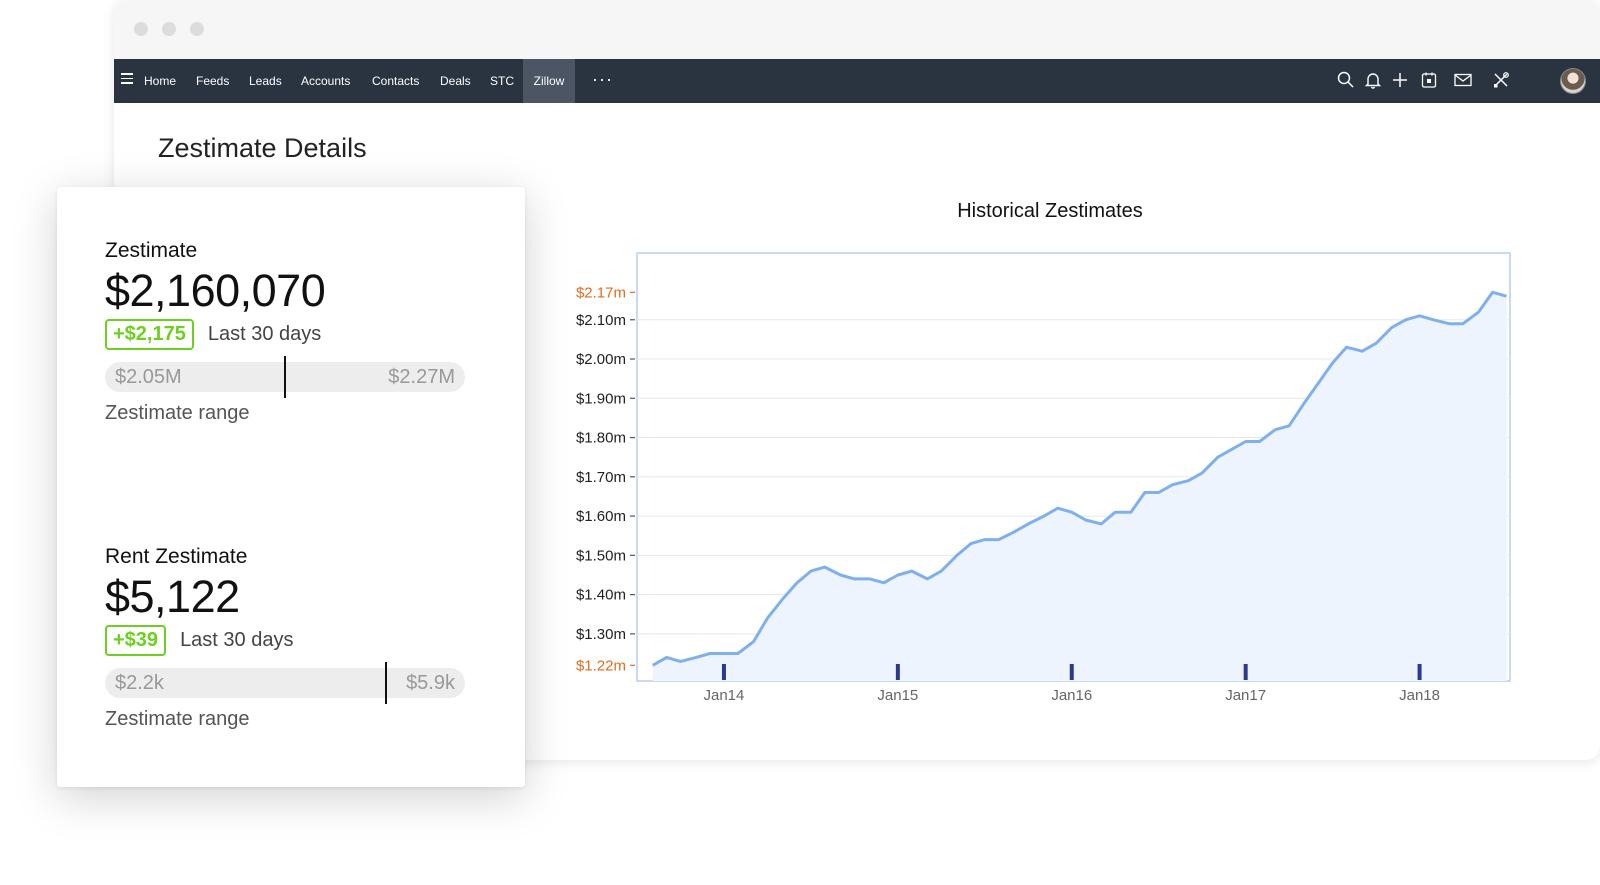 Image resolution: width=1600 pixels, height=885 pixels. I want to click on zestimate-range-caption: Zestimate range, so click(177, 413).